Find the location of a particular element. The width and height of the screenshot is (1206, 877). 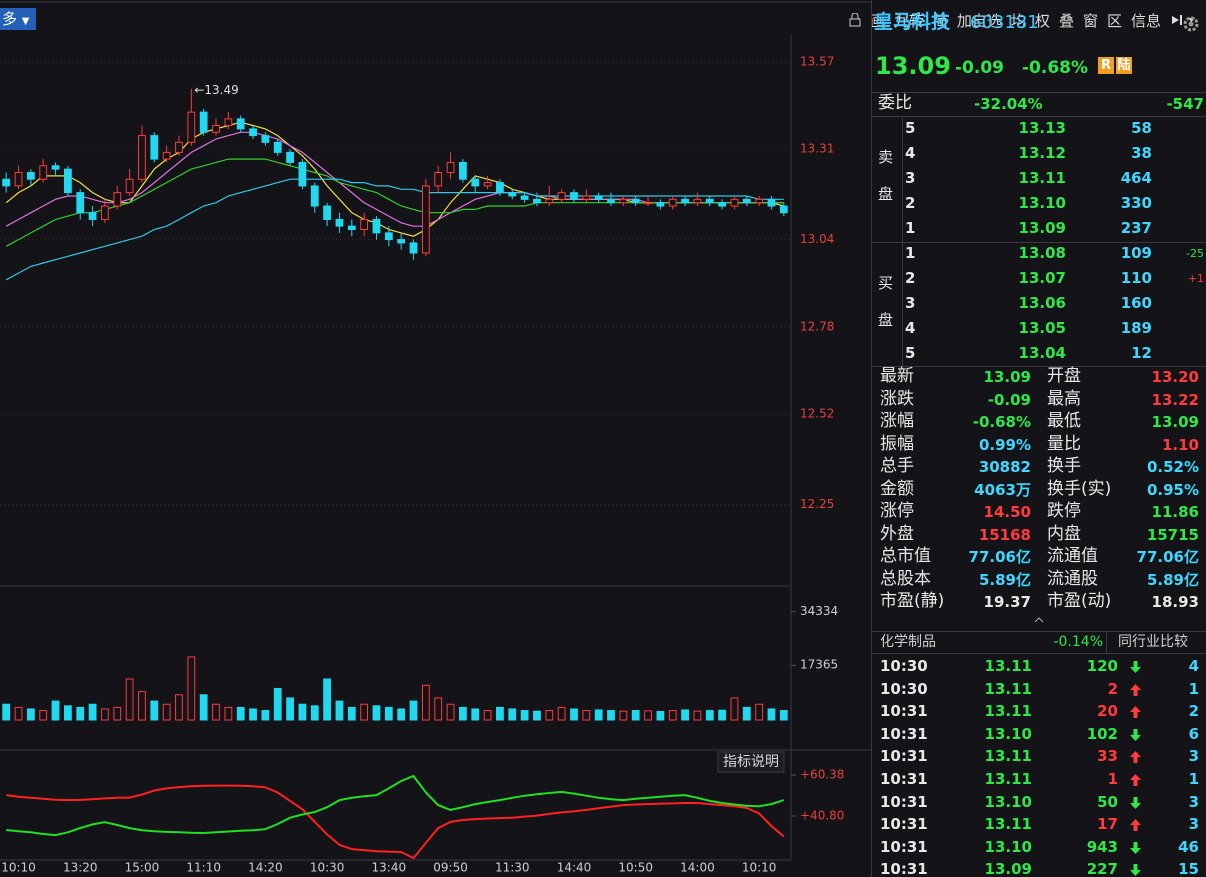

indicator-line is located at coordinates (395, 822).